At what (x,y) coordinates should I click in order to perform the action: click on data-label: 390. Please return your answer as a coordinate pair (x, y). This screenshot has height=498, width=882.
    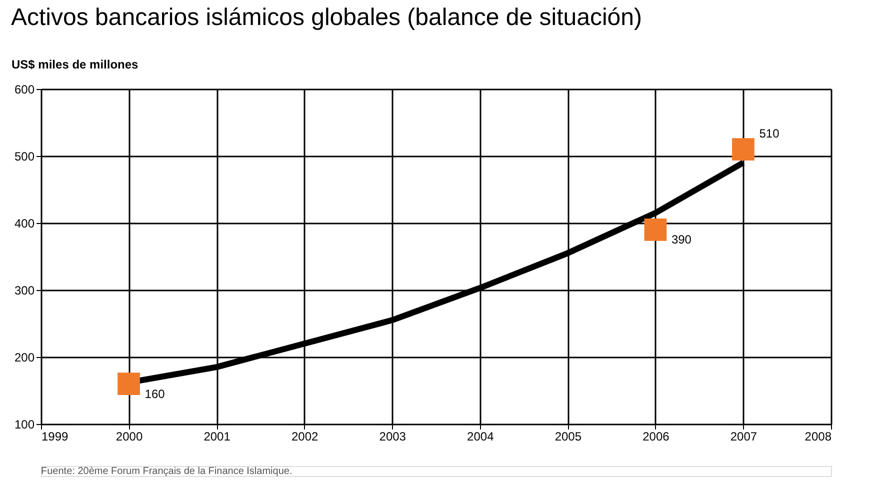
    Looking at the image, I should click on (681, 239).